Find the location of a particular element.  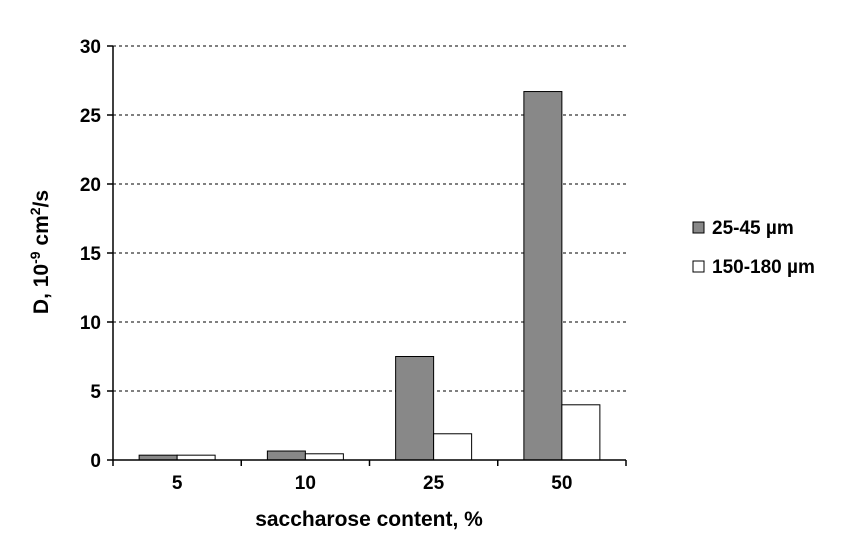

x-tick-label: 5 is located at coordinates (177, 483).